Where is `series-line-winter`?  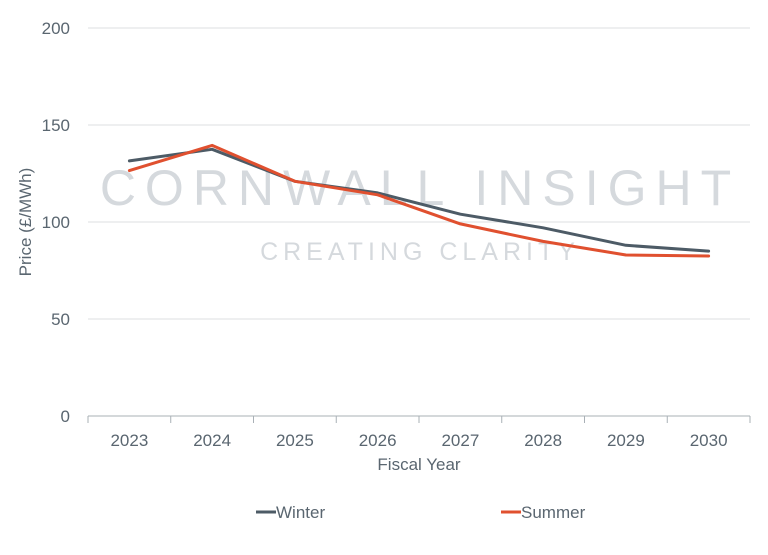 series-line-winter is located at coordinates (419, 200).